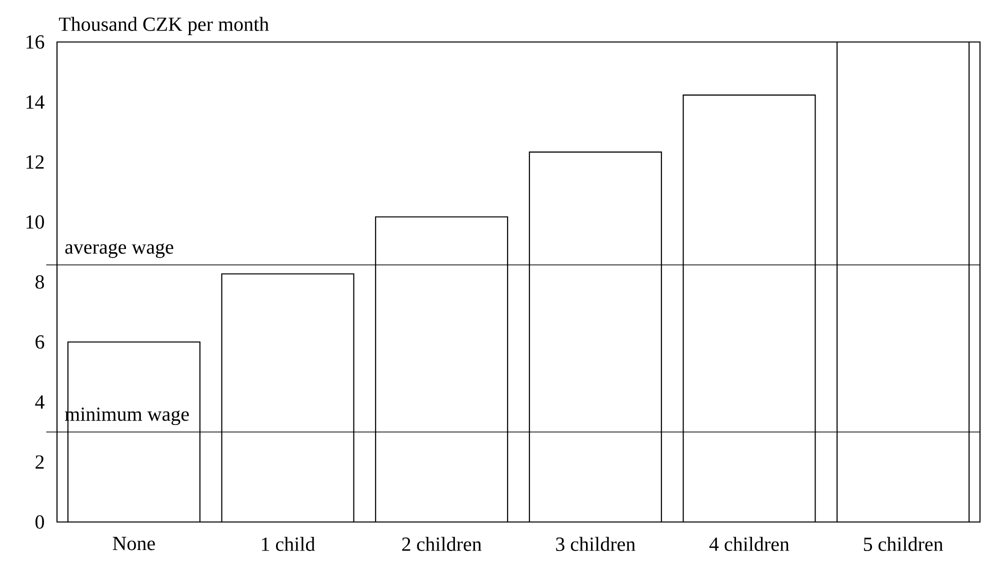 This screenshot has width=982, height=570. What do you see at coordinates (39, 282) in the screenshot?
I see `y-tick-label: 8` at bounding box center [39, 282].